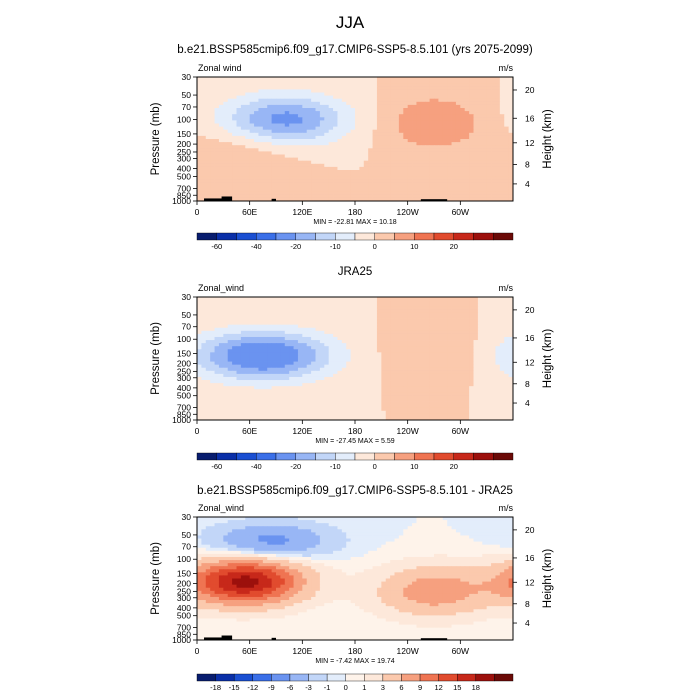  What do you see at coordinates (434, 200) in the screenshot?
I see `topography-block` at bounding box center [434, 200].